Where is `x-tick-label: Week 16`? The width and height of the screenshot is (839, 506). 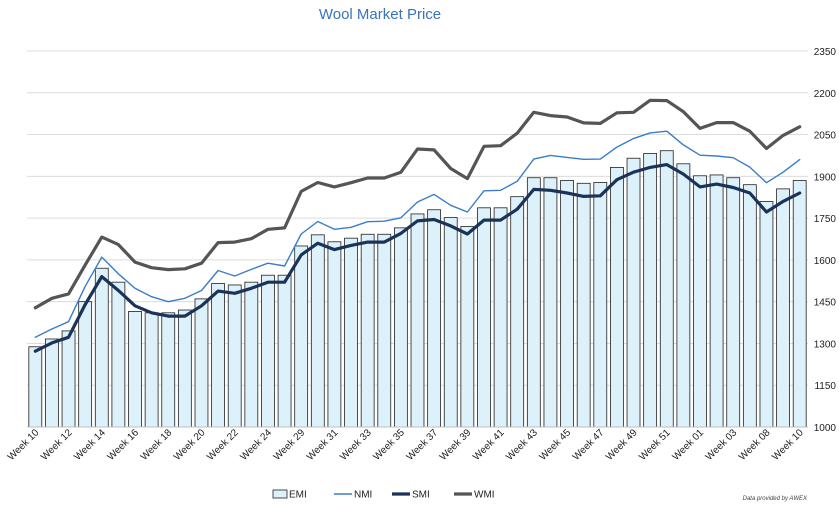 x-tick-label: Week 16 is located at coordinates (124, 445).